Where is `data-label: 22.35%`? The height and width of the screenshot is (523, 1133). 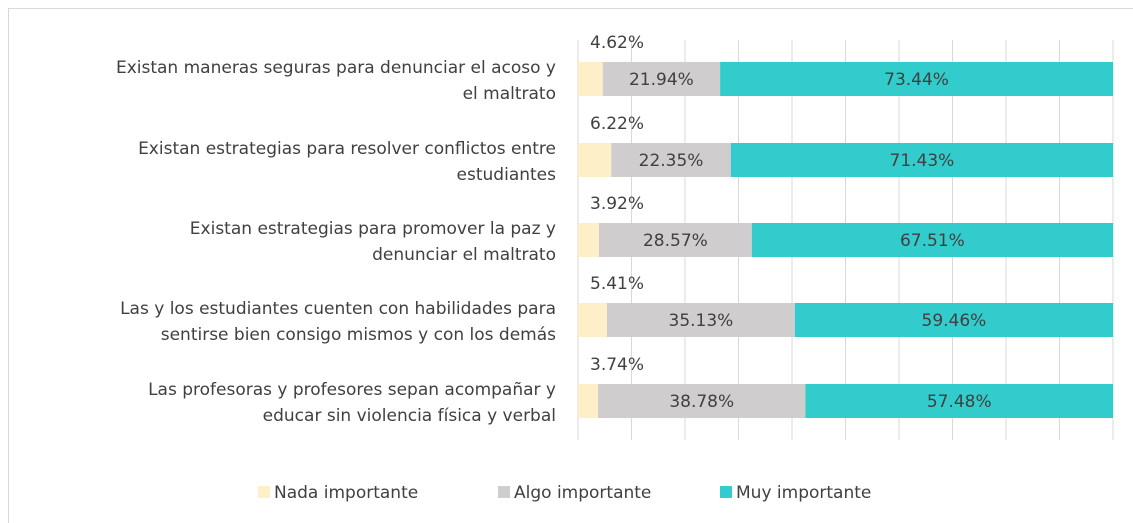 data-label: 22.35% is located at coordinates (671, 161).